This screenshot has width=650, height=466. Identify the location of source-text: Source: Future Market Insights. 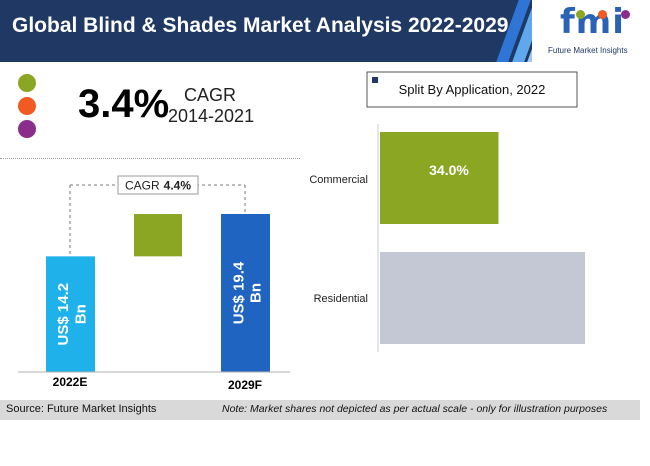
(81, 409).